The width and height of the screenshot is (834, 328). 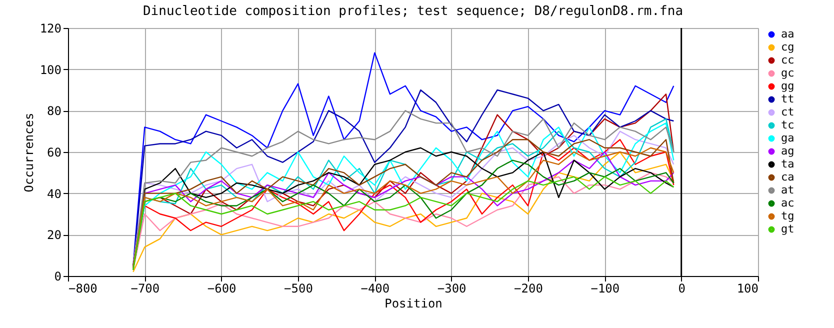 I want to click on y-axis-title: Occurrences, so click(x=29, y=152).